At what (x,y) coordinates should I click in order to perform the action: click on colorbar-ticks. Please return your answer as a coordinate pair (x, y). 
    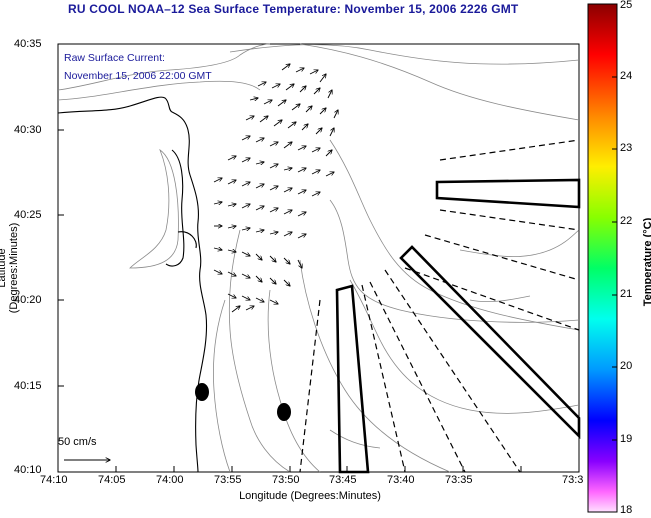
    Looking at the image, I should click on (614, 258).